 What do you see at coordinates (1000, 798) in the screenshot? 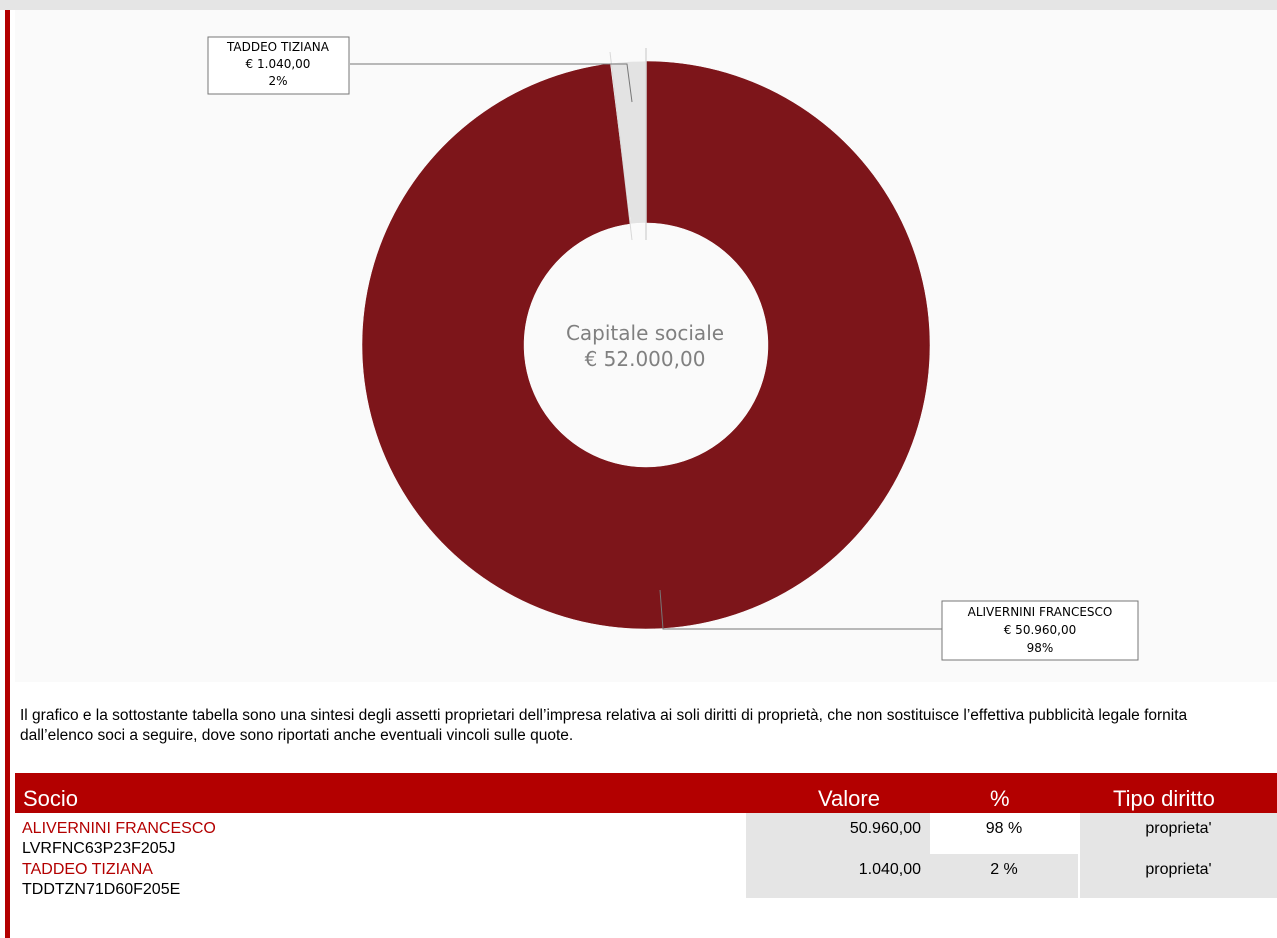
I see `header-percent: %` at bounding box center [1000, 798].